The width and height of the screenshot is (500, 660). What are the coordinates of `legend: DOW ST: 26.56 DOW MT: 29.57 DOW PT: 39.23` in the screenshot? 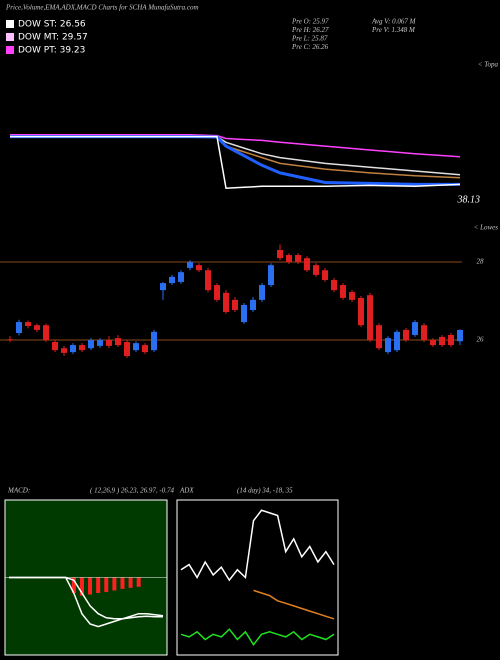 It's located at (47, 38).